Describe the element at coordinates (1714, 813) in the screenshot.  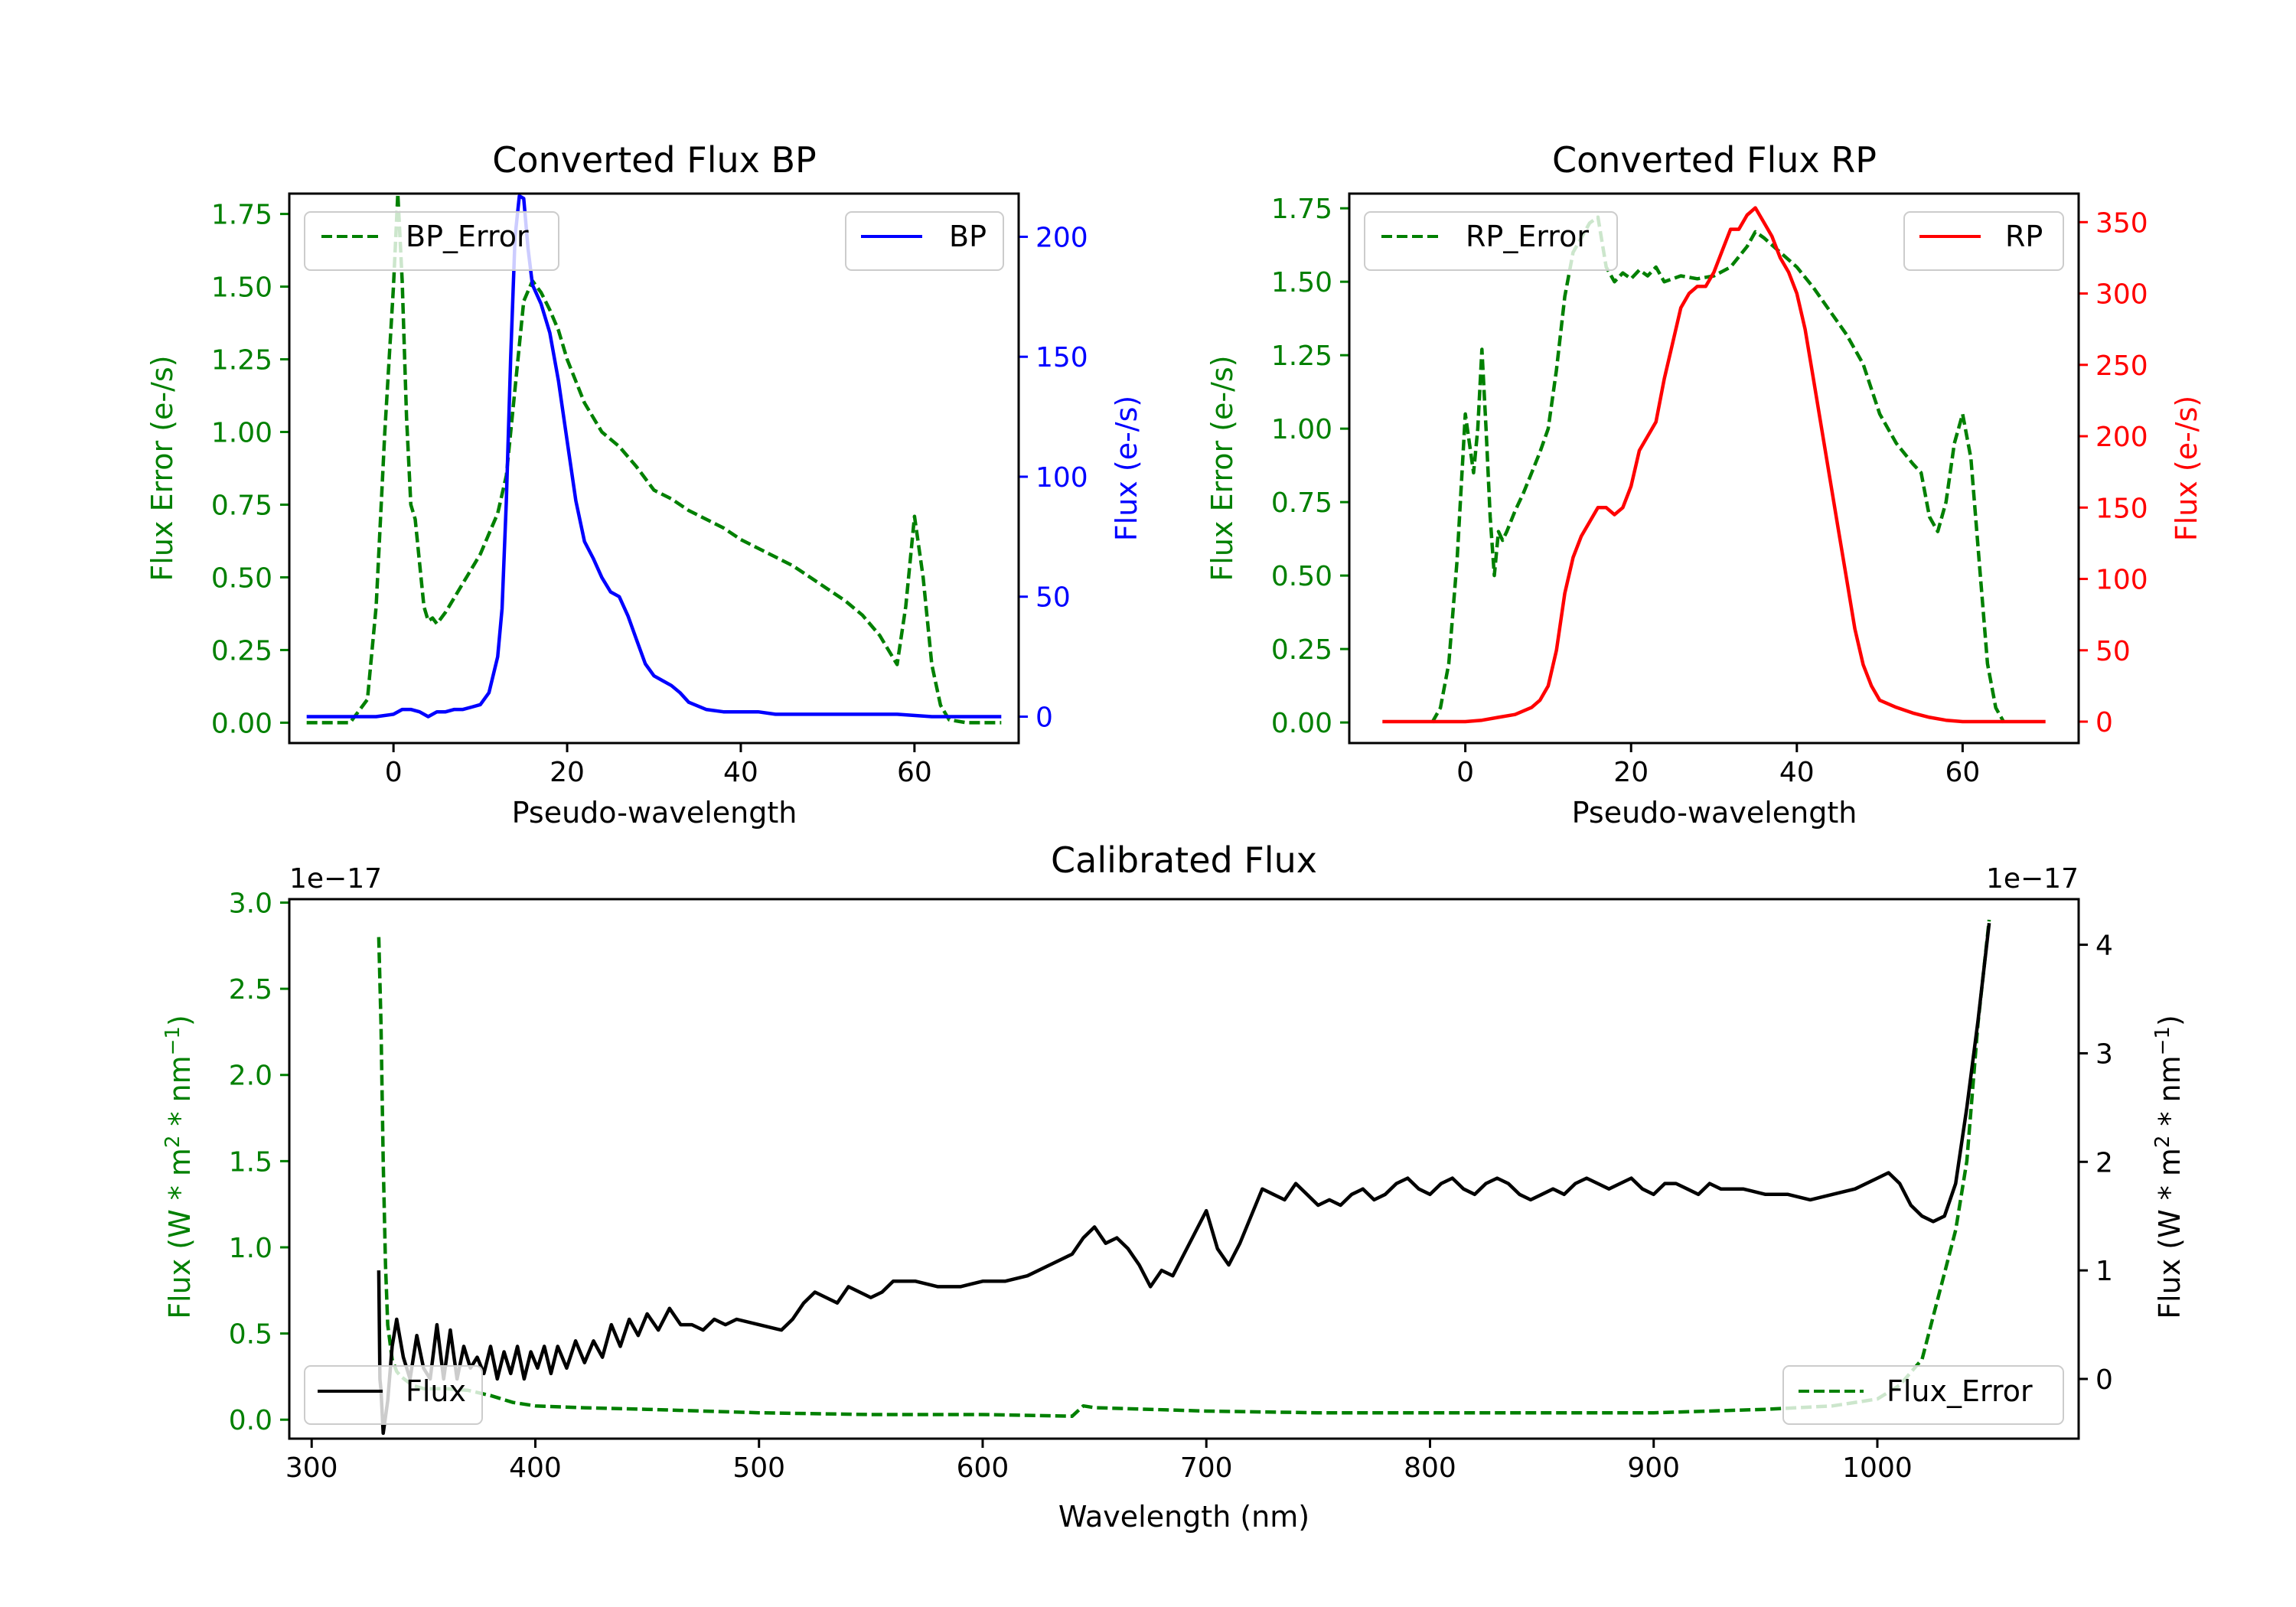
I see `rp-x-axis-label: Pseudo-wavelength` at that location.